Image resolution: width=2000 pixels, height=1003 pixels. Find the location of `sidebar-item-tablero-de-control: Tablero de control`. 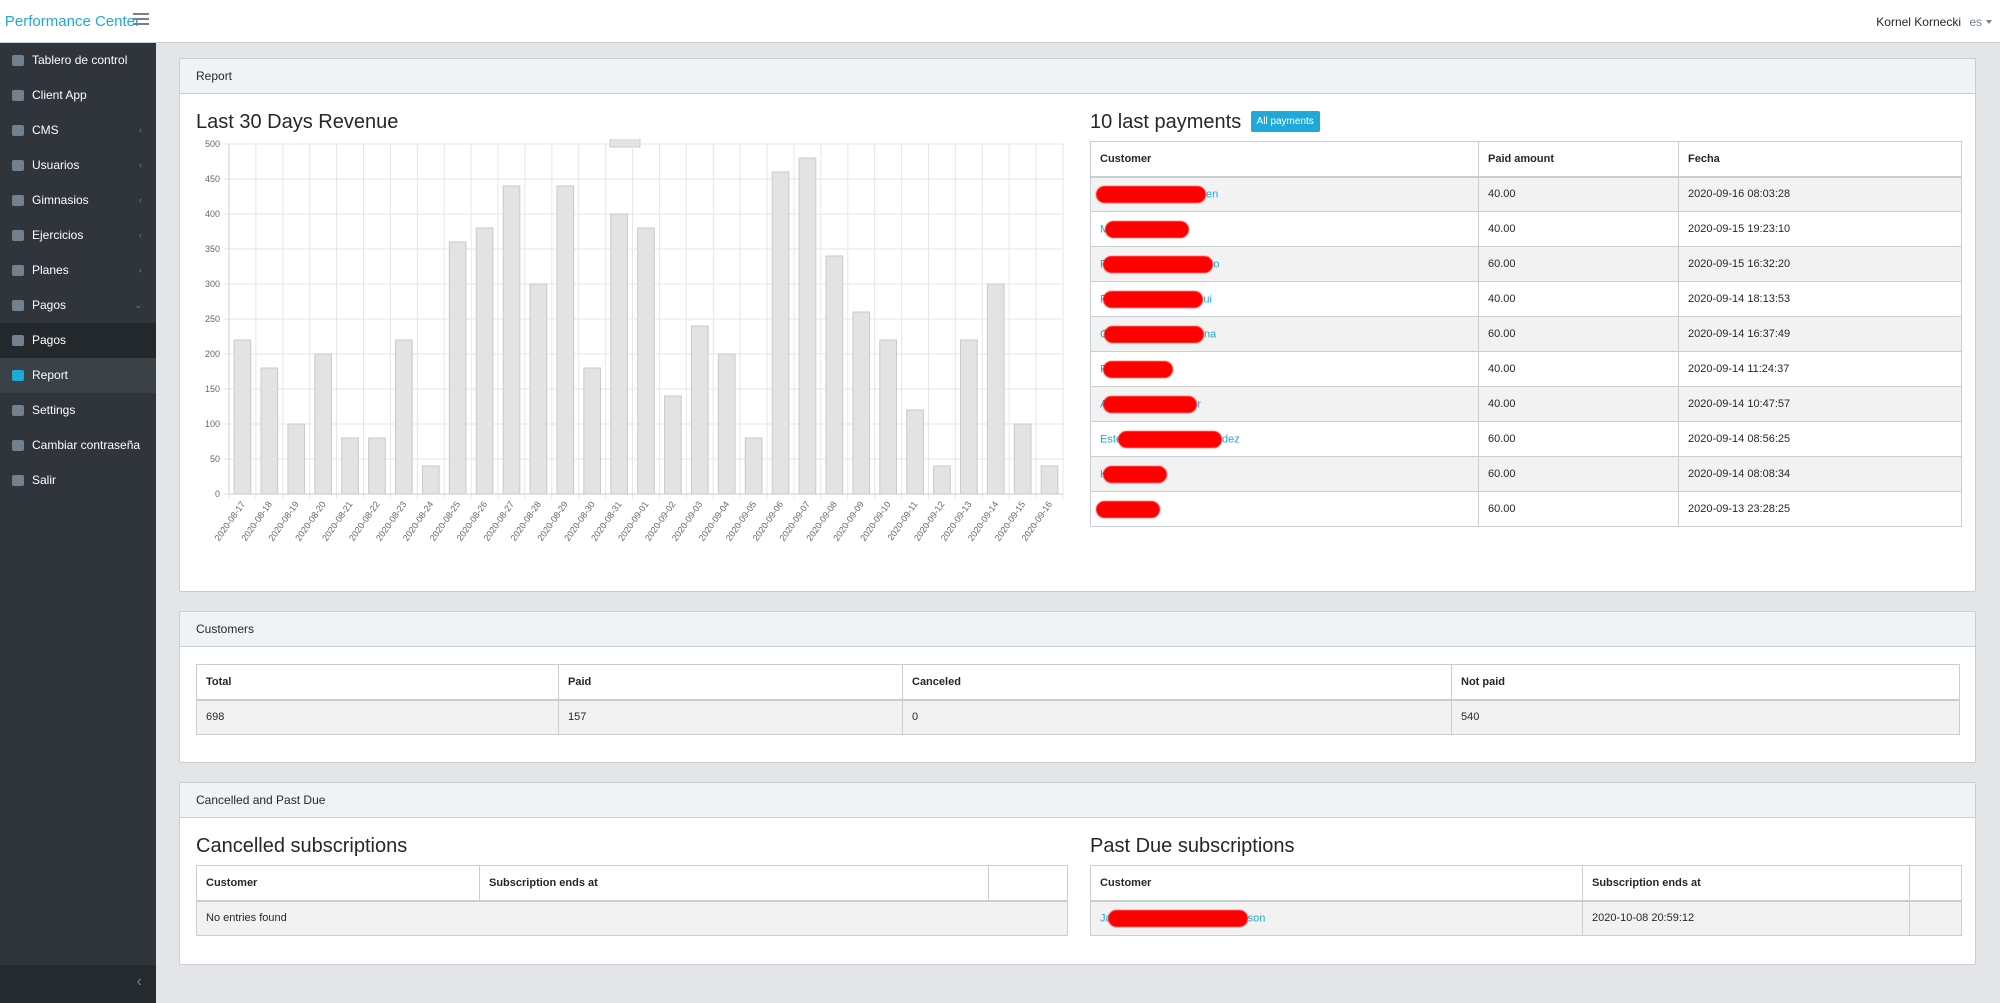

sidebar-item-tablero-de-control: Tablero de control is located at coordinates (78, 60).